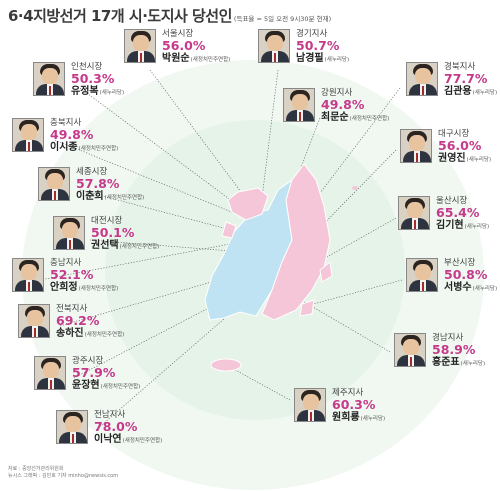 The width and height of the screenshot is (500, 491). Describe the element at coordinates (226, 365) in the screenshot. I see `map-jeju` at that location.